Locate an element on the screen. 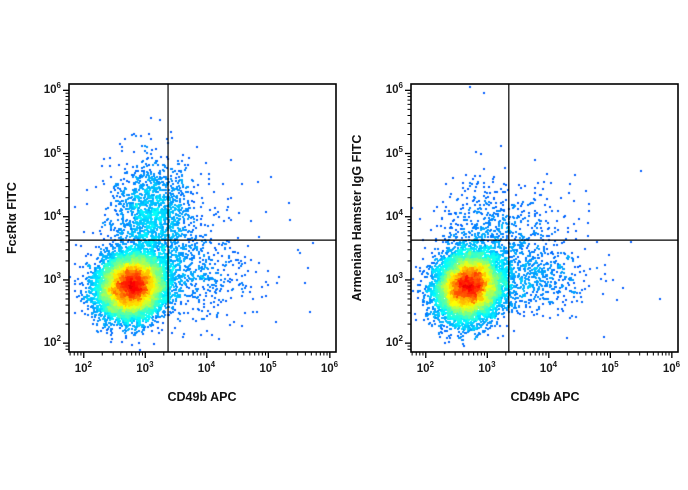  right-plot-x-axis-title: CD49b APC is located at coordinates (545, 397).